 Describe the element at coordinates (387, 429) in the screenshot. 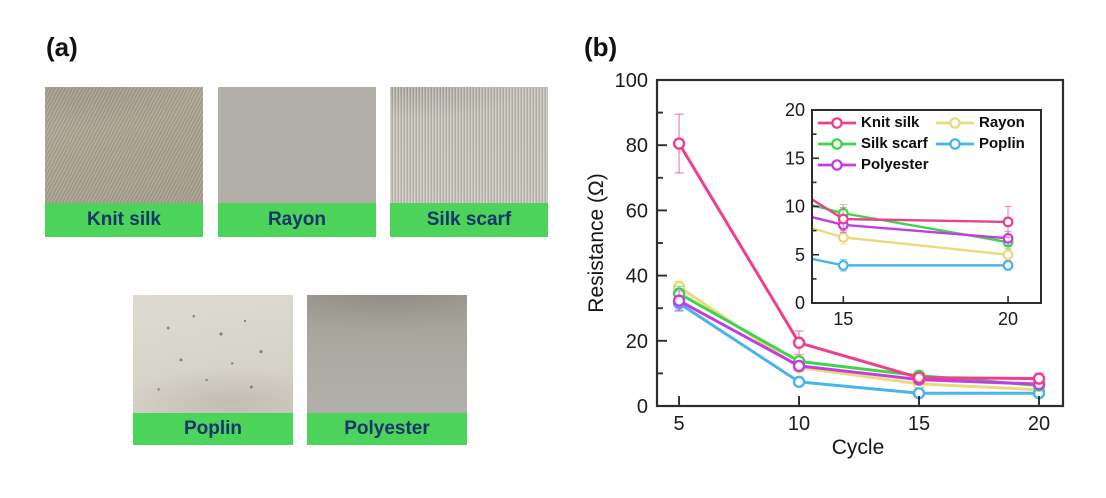

I see `fabric-label-polyester: Polyester` at that location.